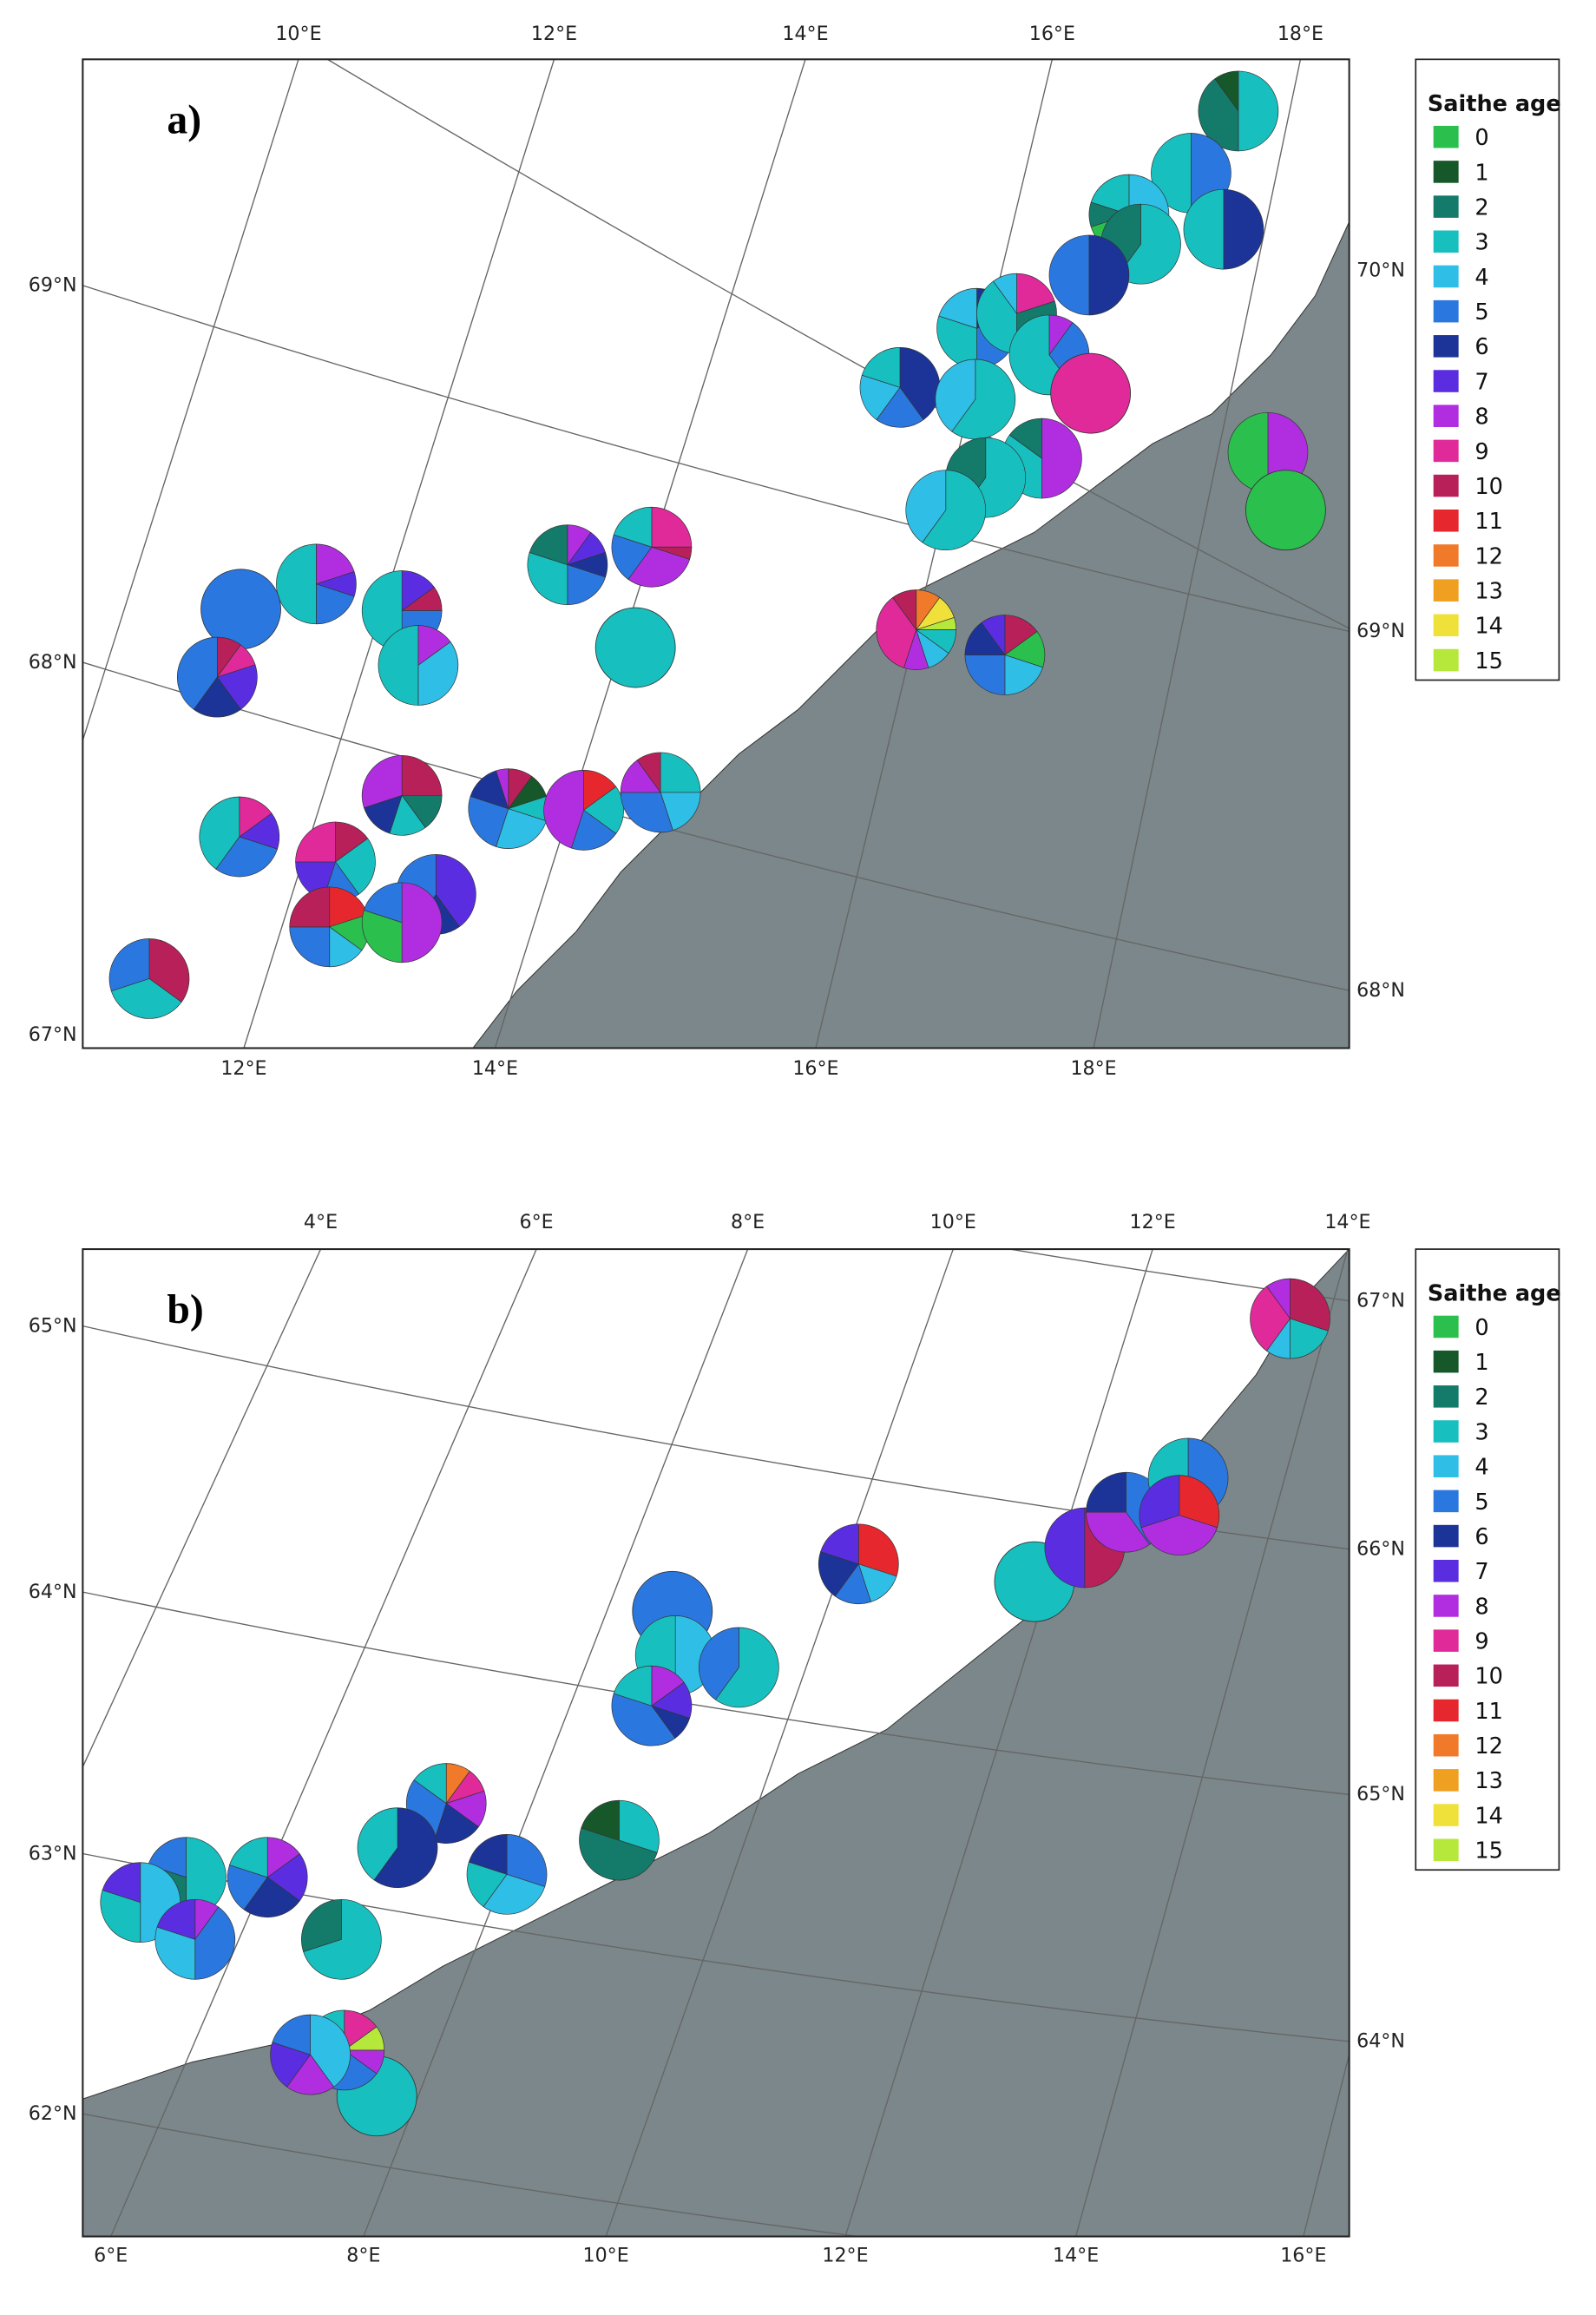 The width and height of the screenshot is (1596, 2315). What do you see at coordinates (53, 1592) in the screenshot?
I see `axis-tick-label: 64°N` at bounding box center [53, 1592].